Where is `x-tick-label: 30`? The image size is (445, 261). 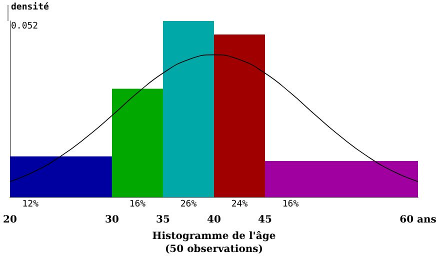 x-tick-label: 30 is located at coordinates (112, 220).